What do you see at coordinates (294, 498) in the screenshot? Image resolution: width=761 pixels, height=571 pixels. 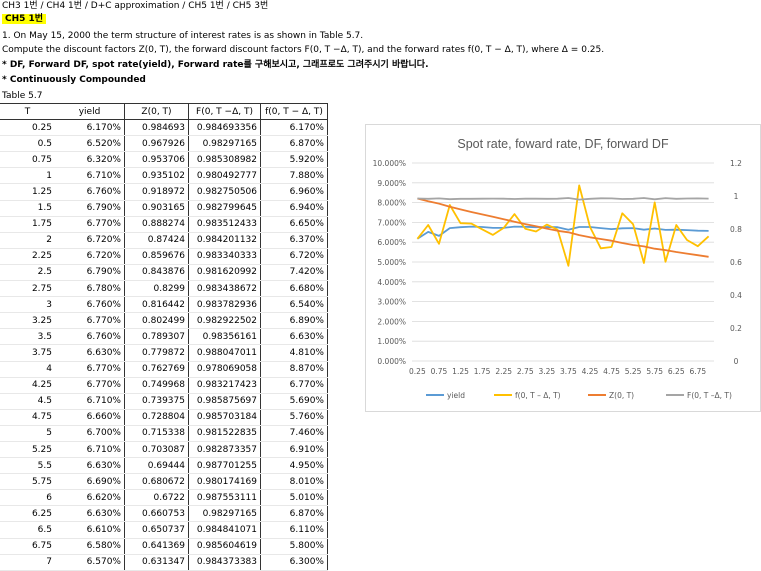 I see `cell-forward-rate: 5.010%` at bounding box center [294, 498].